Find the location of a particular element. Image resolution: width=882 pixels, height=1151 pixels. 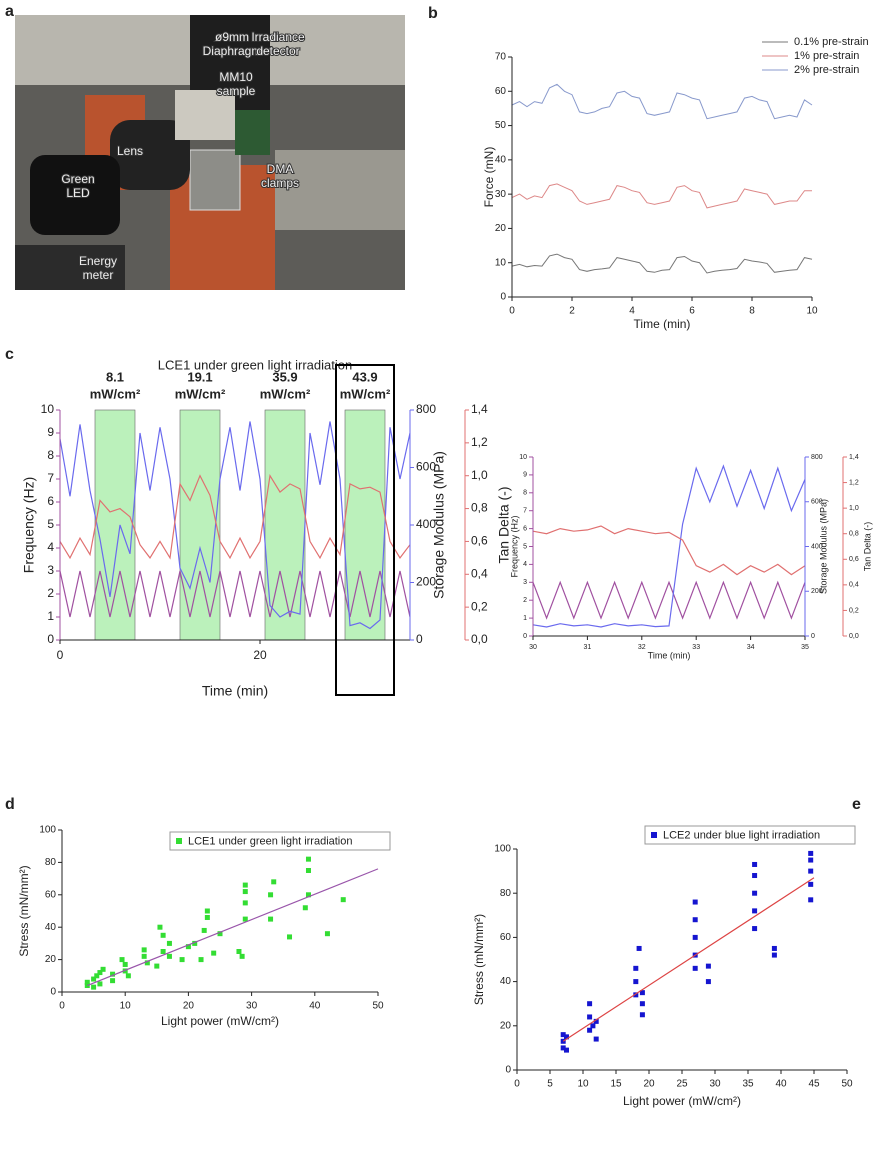

y-tick-label: 4 is located at coordinates (525, 564).